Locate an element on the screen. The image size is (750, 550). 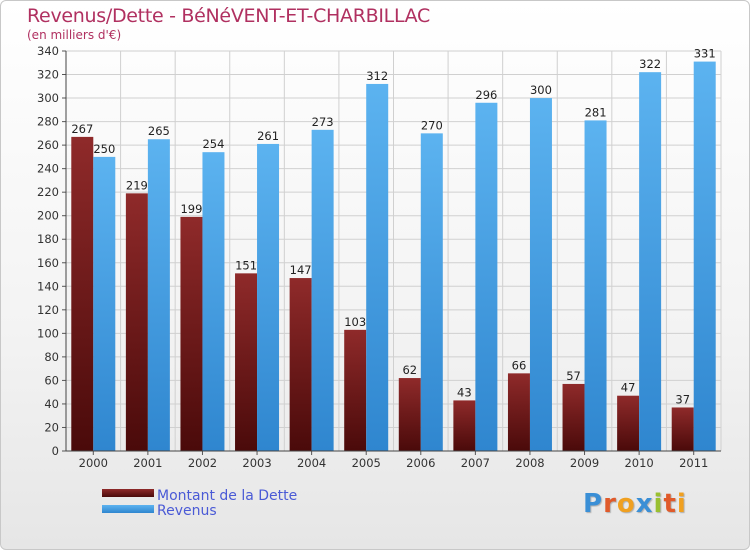
y-tick-label: 0 is located at coordinates (55, 451).